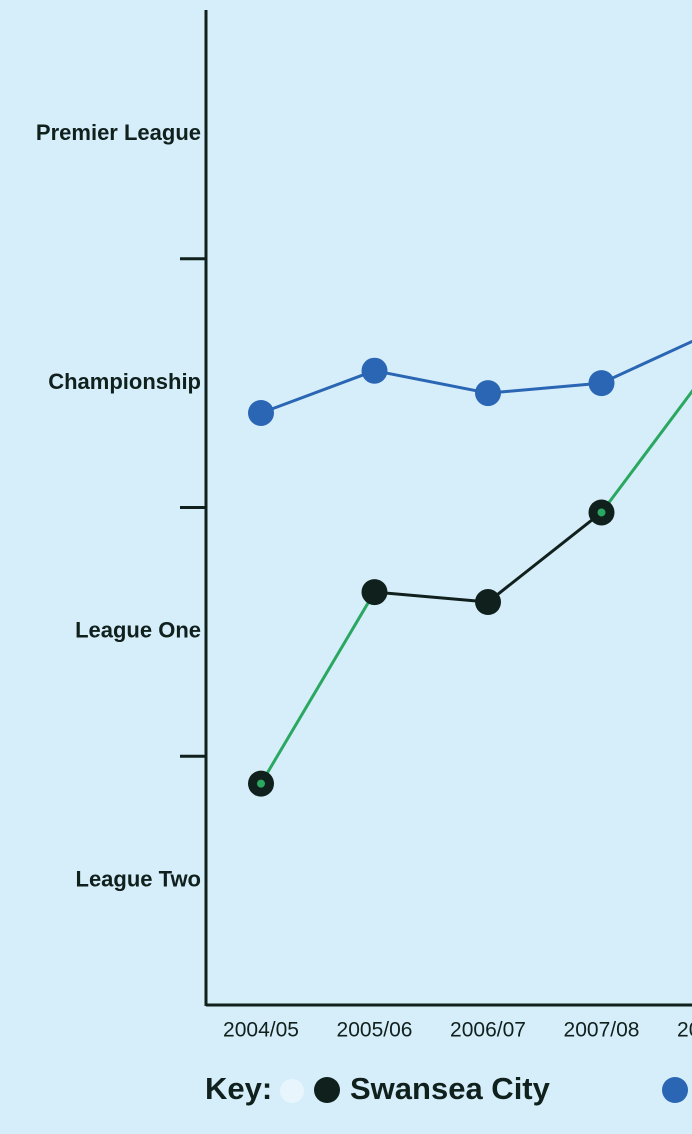 The width and height of the screenshot is (692, 1134). I want to click on legend-title: Key:, so click(238, 1088).